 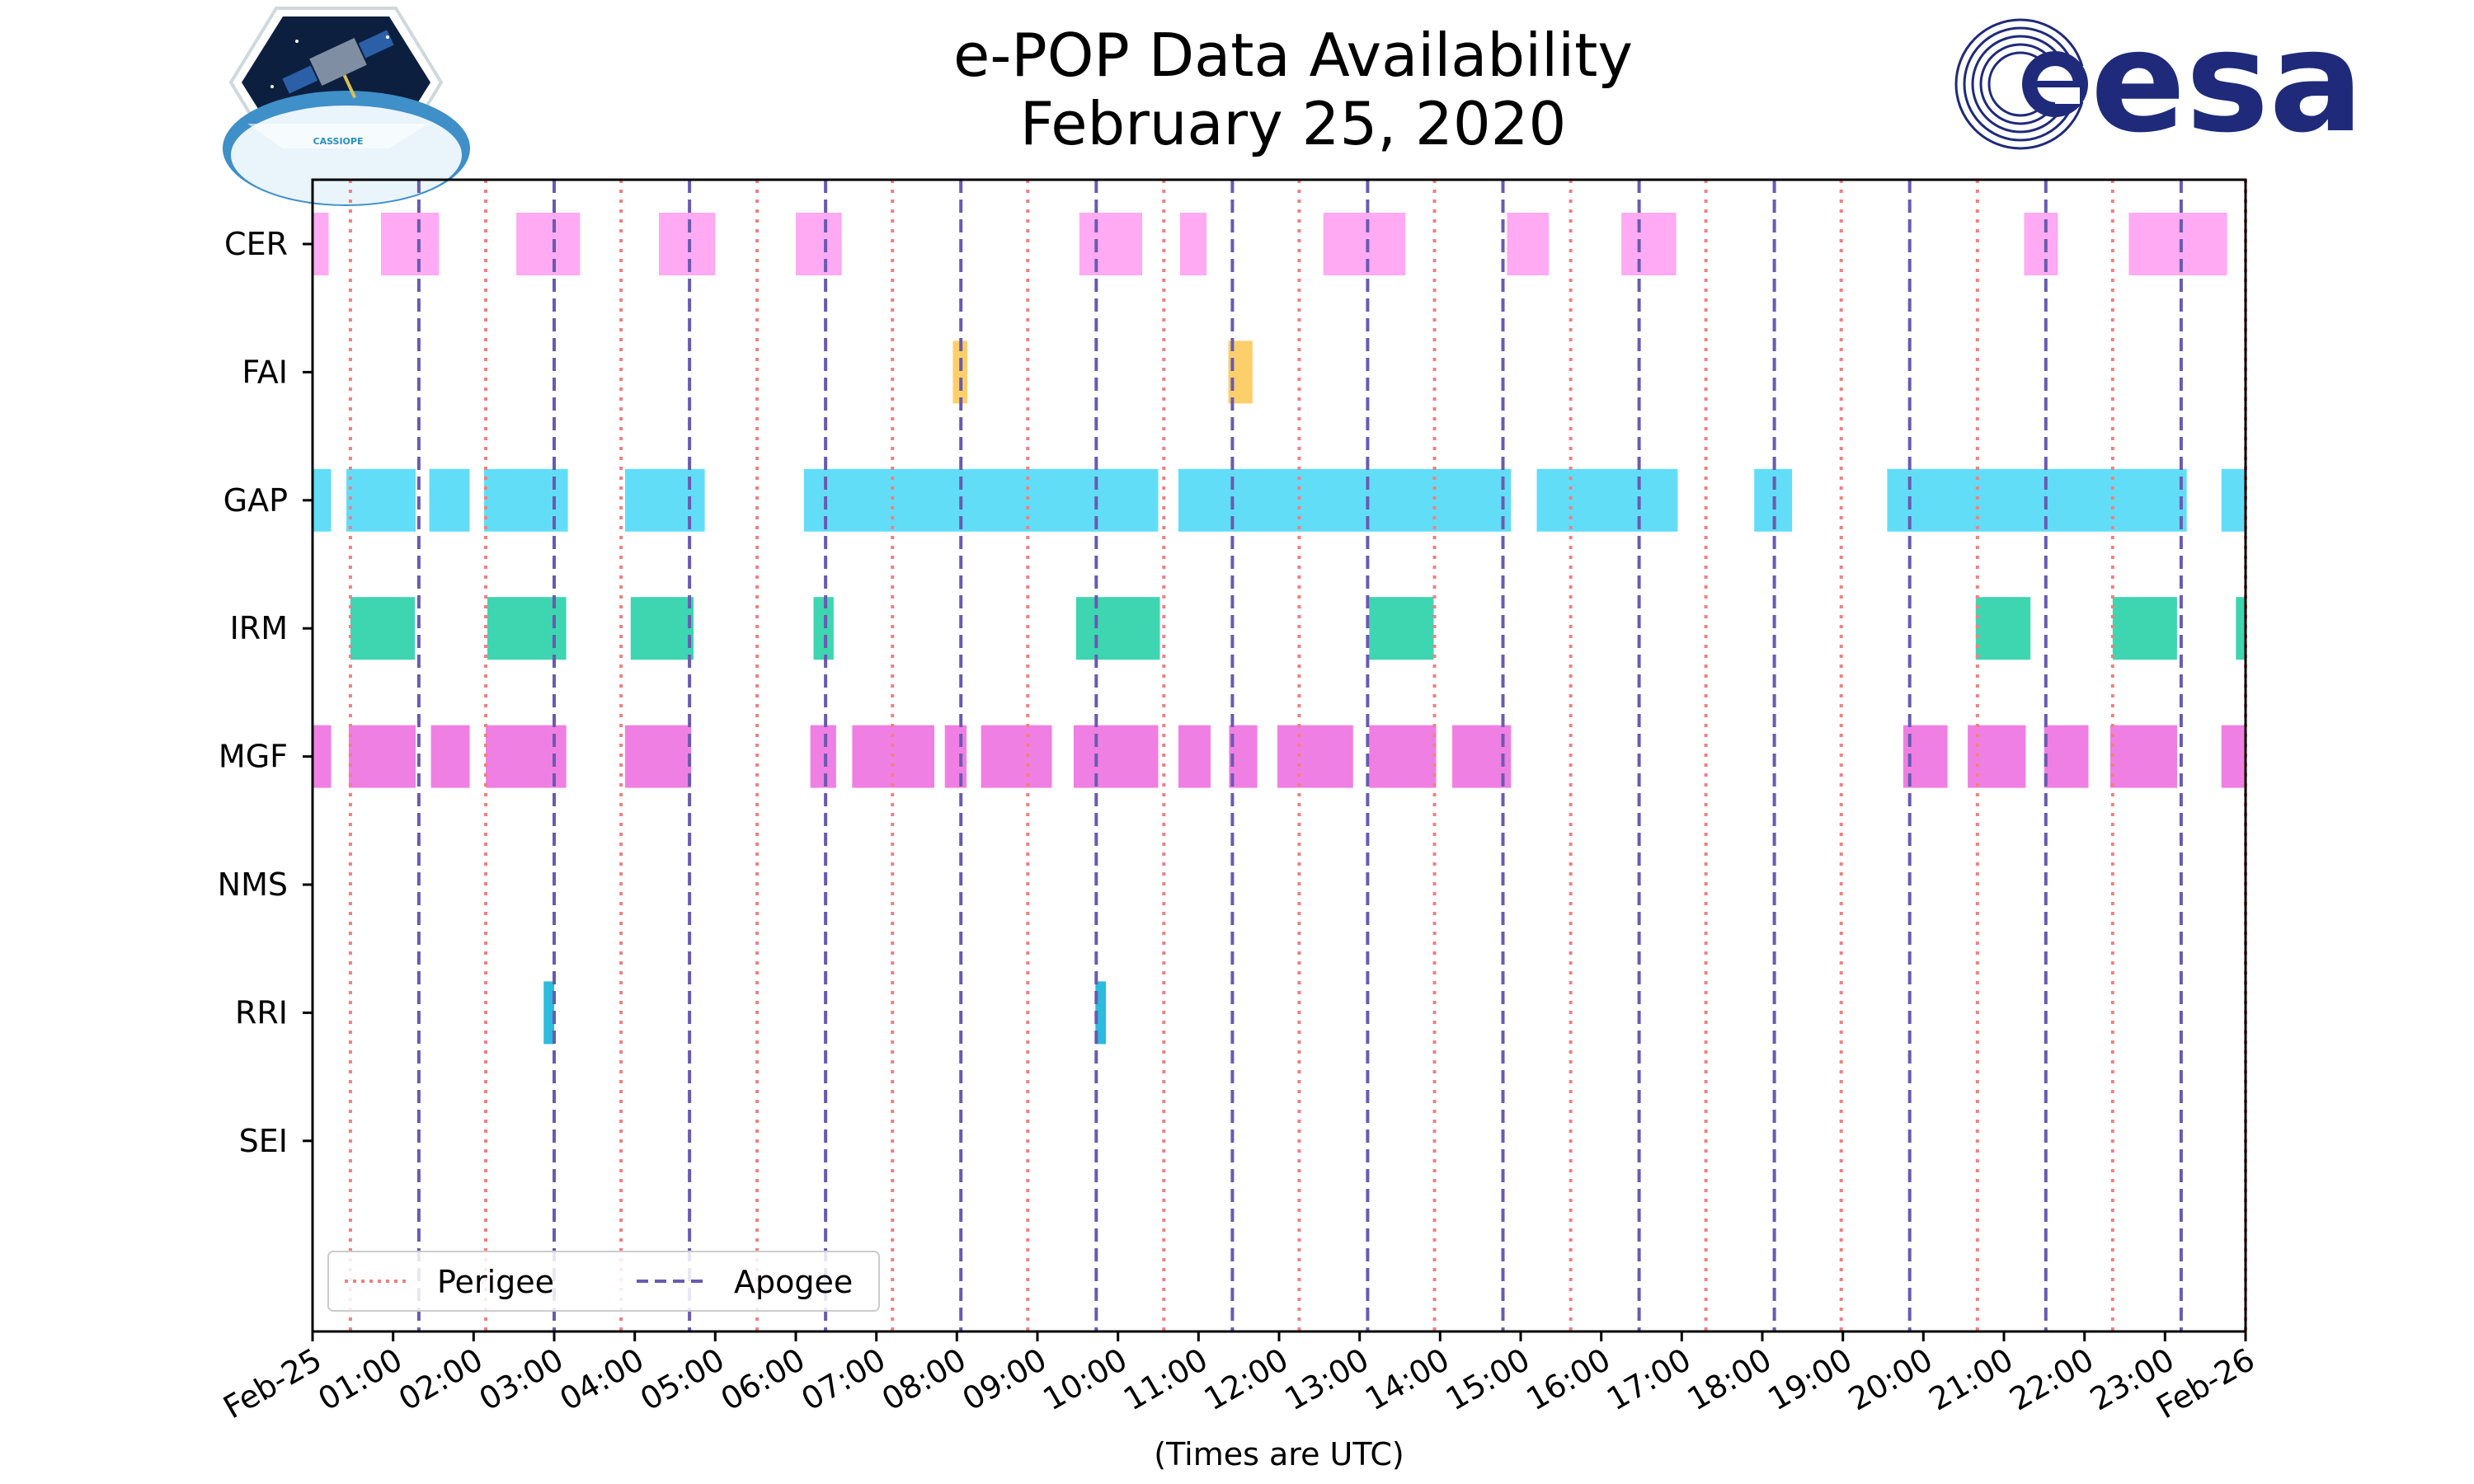 I want to click on x-tick-label-14: 14:00, so click(x=1407, y=1379).